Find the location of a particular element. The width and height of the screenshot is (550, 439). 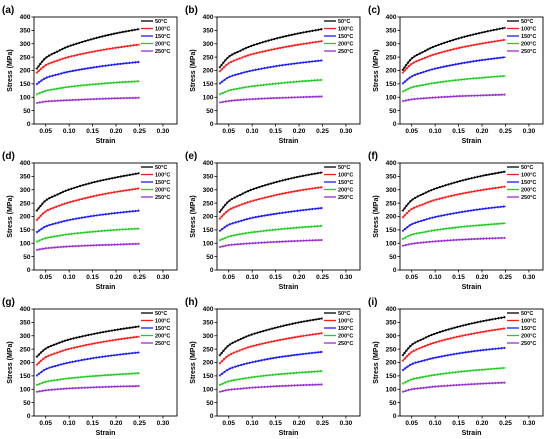

panel-label: (a) is located at coordinates (8, 10).